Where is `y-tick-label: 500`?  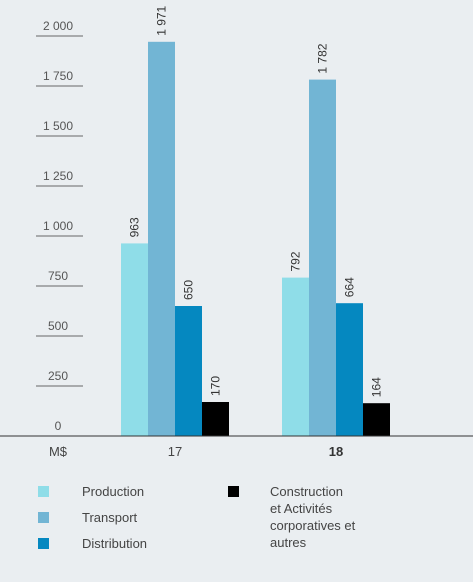 y-tick-label: 500 is located at coordinates (58, 326).